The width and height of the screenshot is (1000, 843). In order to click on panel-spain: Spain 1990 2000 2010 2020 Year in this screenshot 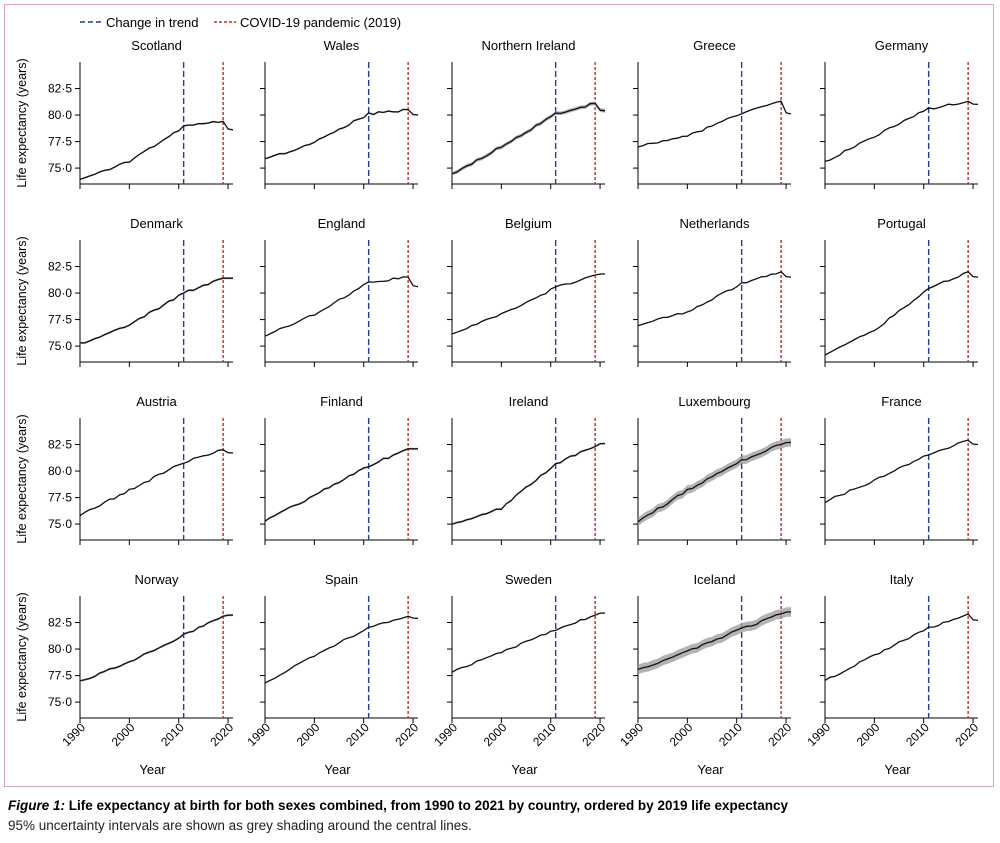, I will do `click(332, 674)`.